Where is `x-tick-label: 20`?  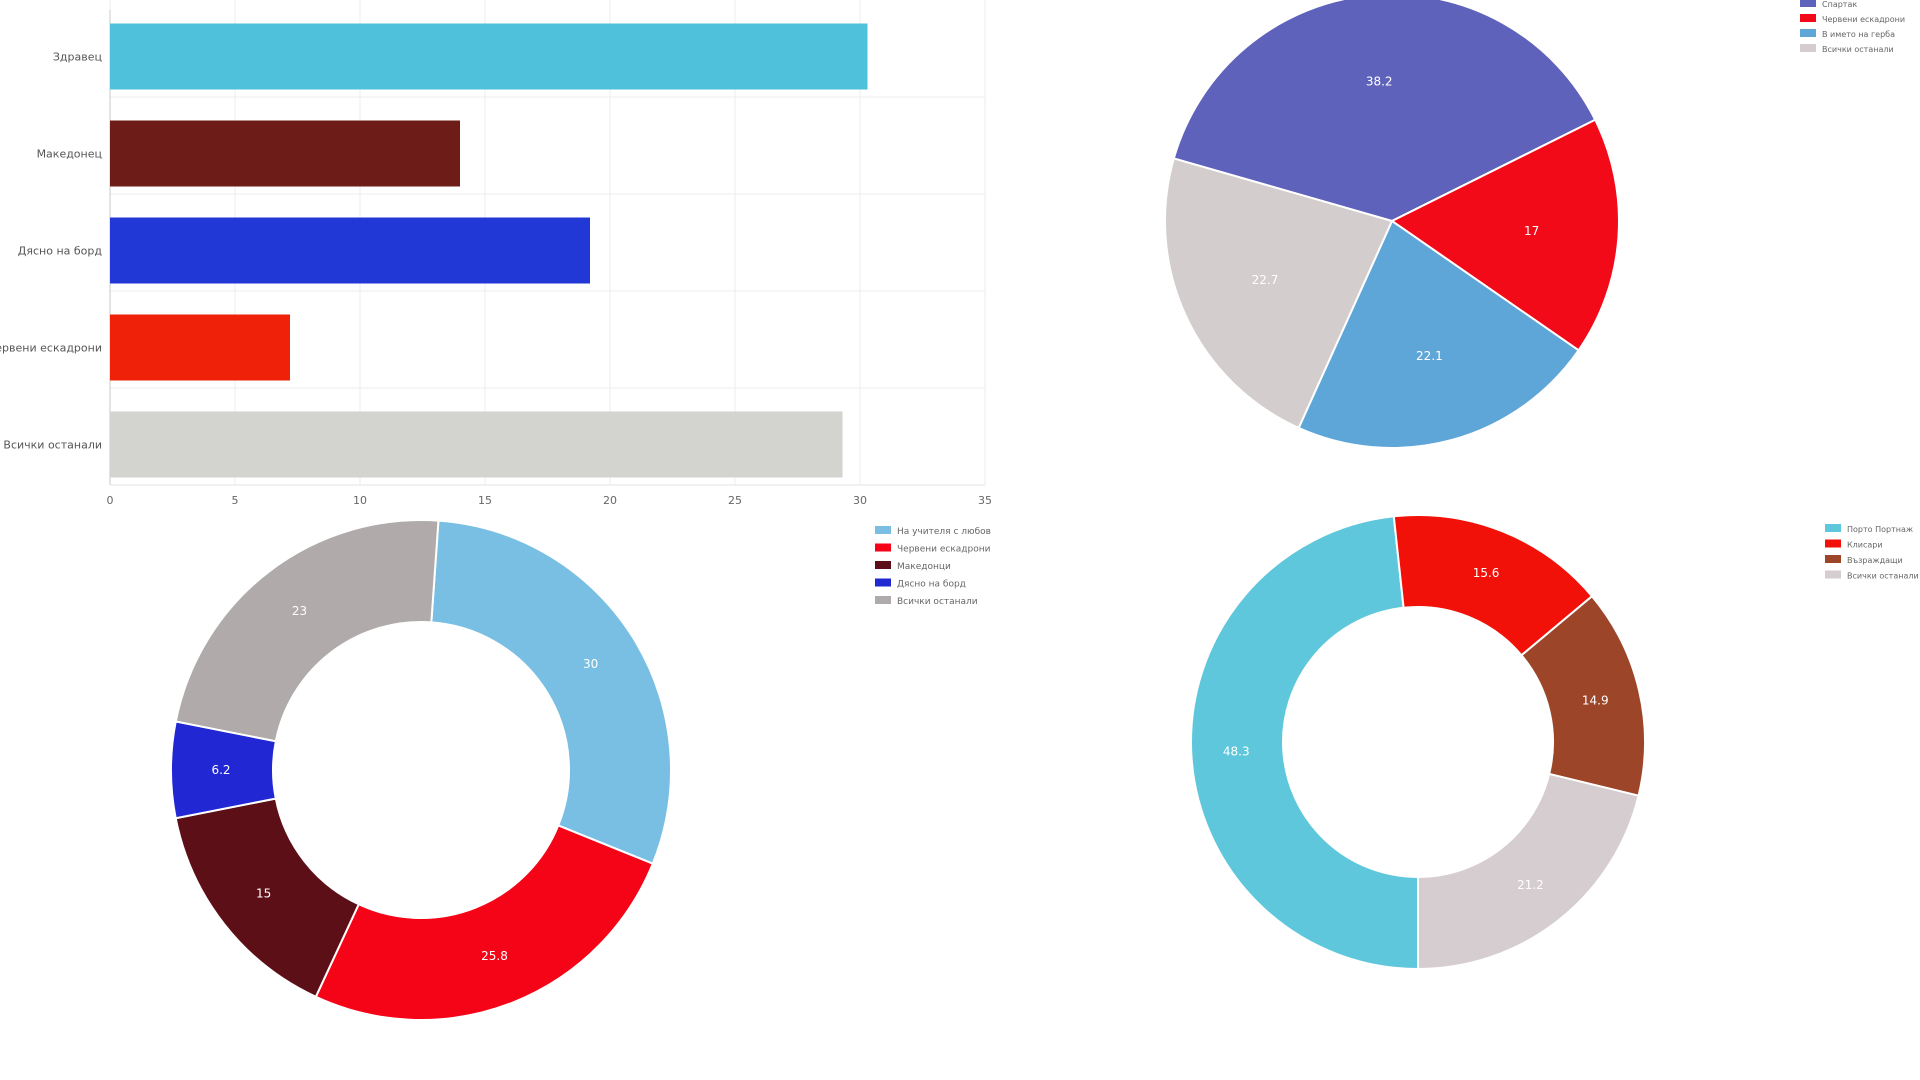 x-tick-label: 20 is located at coordinates (610, 500).